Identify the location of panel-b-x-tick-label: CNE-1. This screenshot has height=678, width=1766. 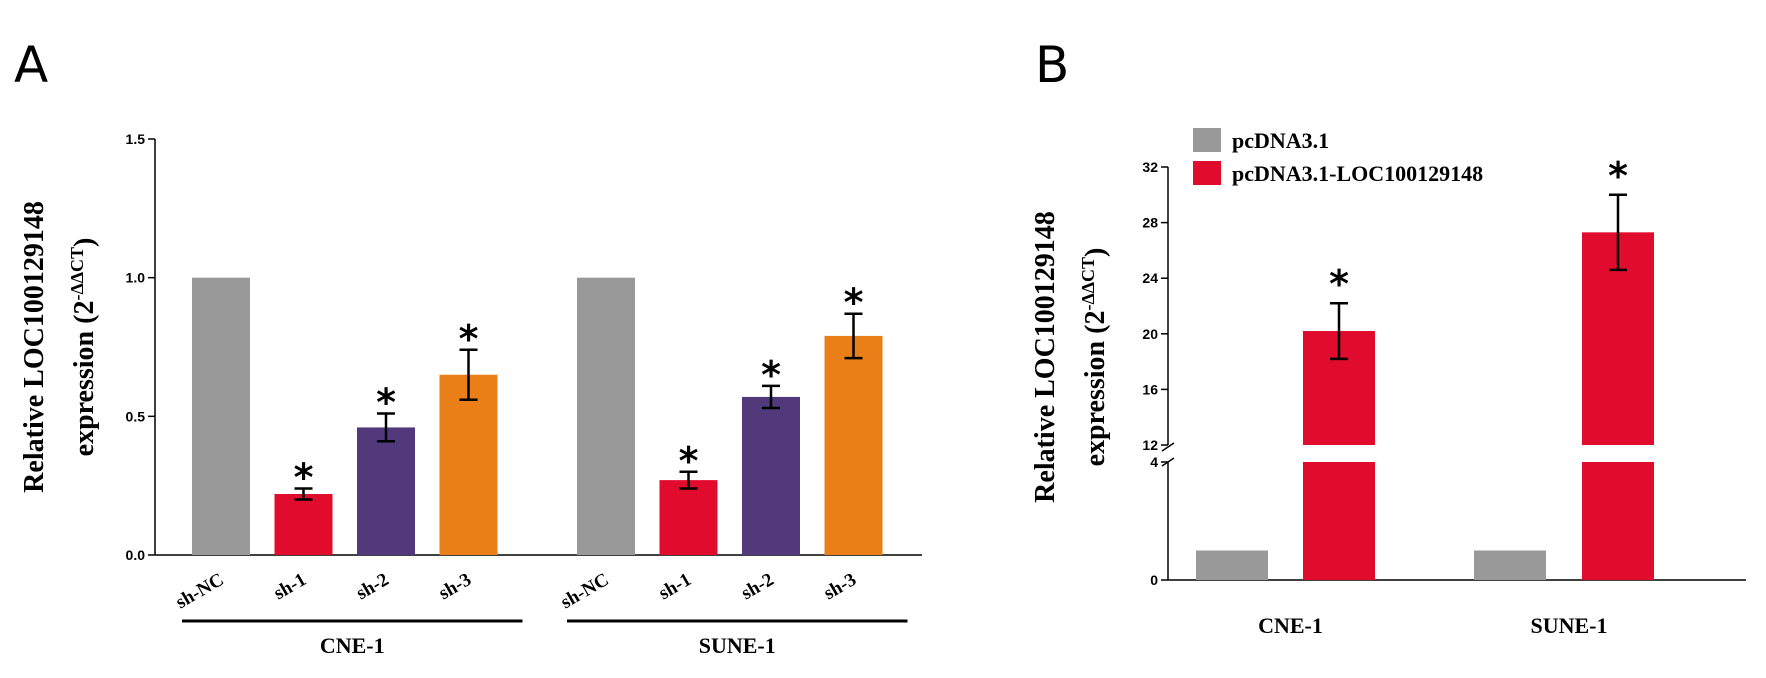
(1290, 625).